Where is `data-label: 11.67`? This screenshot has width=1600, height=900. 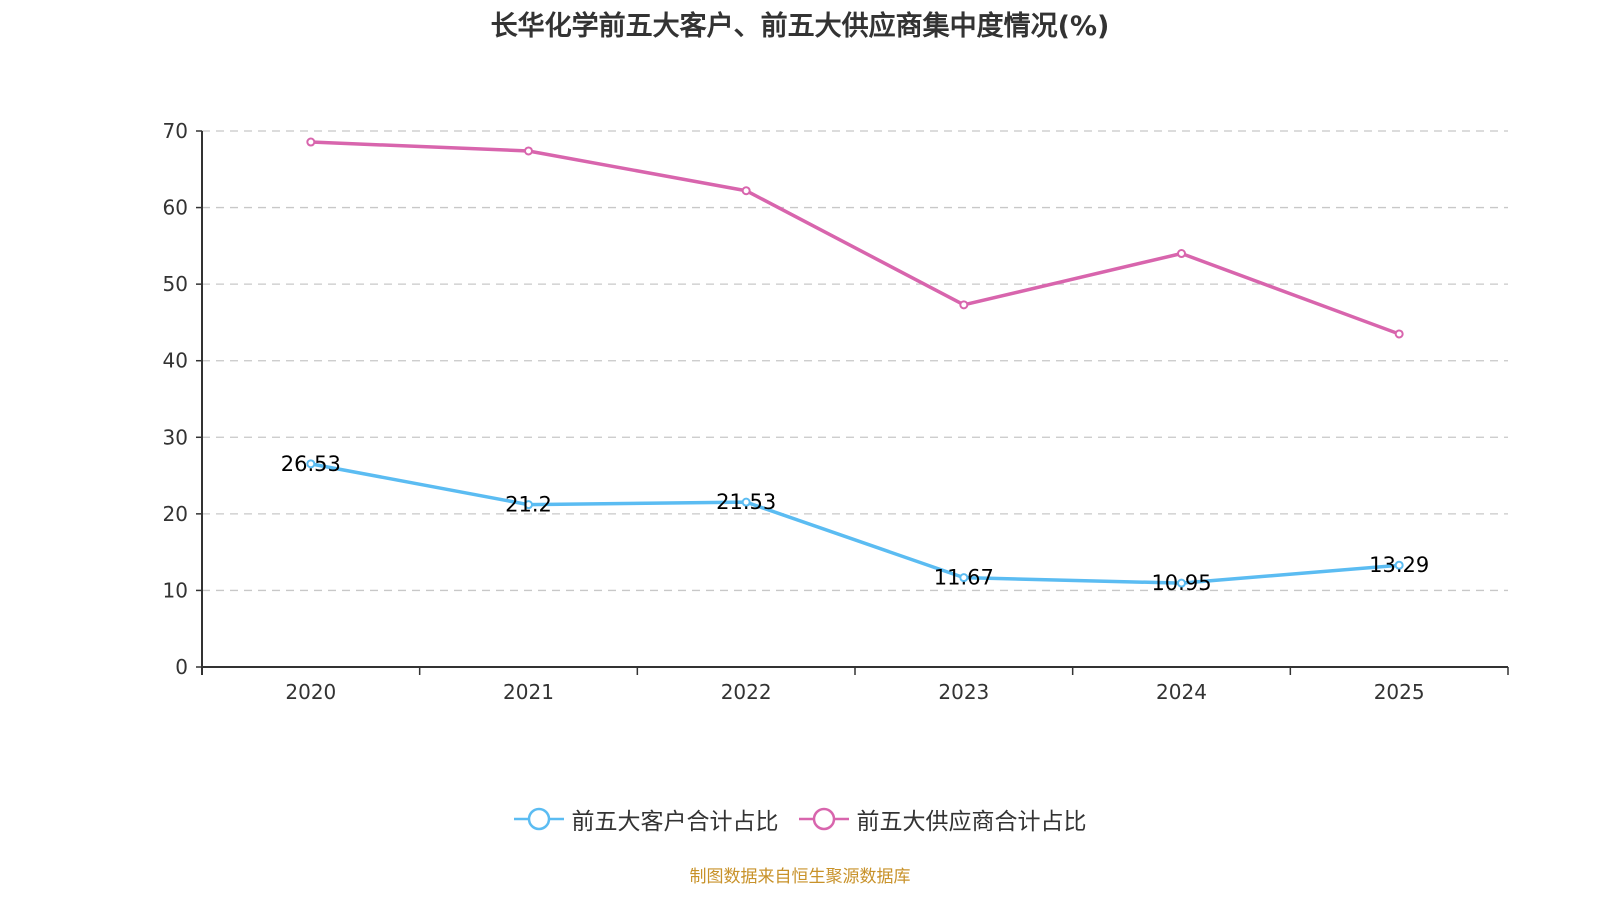
data-label: 11.67 is located at coordinates (964, 578).